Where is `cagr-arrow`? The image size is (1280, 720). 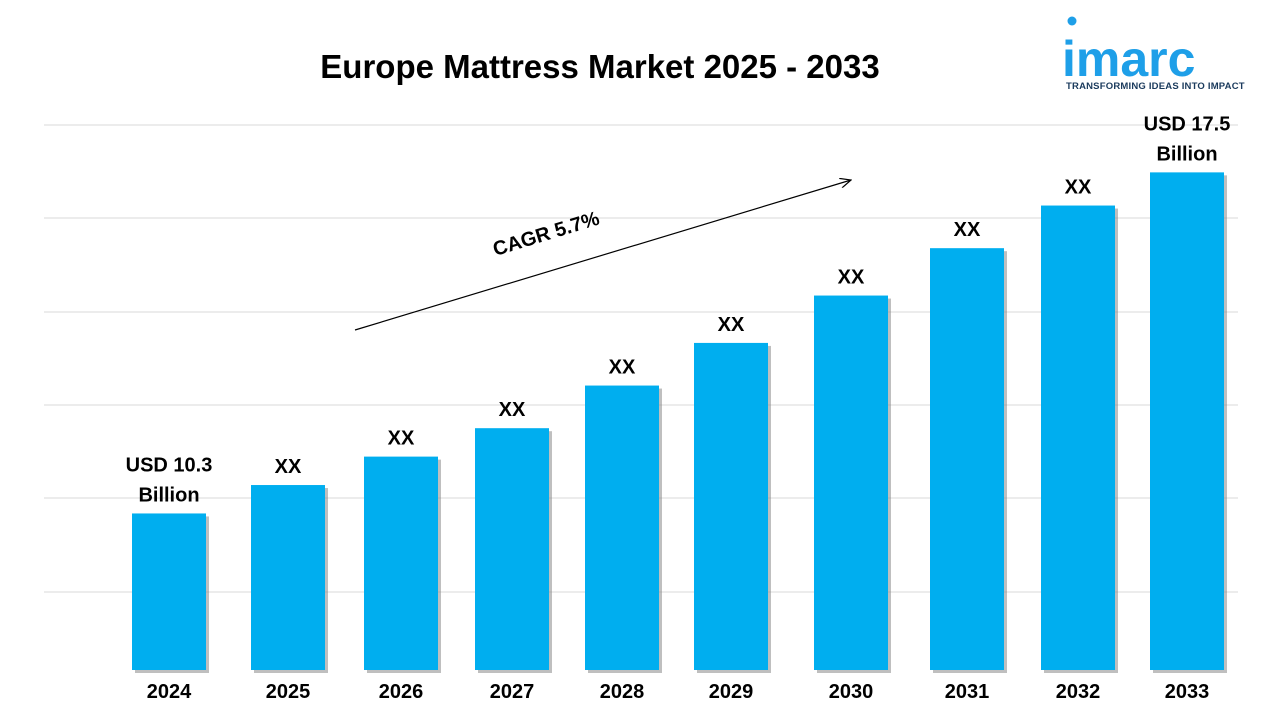
cagr-arrow is located at coordinates (602, 255).